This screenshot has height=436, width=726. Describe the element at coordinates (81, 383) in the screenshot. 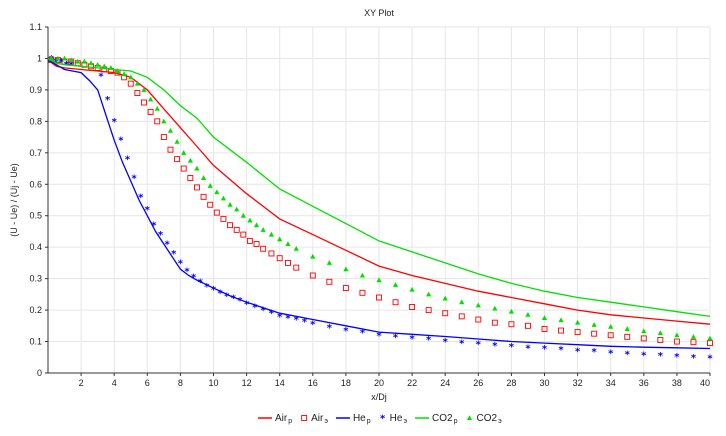

I see `x-tick-label: 2` at that location.